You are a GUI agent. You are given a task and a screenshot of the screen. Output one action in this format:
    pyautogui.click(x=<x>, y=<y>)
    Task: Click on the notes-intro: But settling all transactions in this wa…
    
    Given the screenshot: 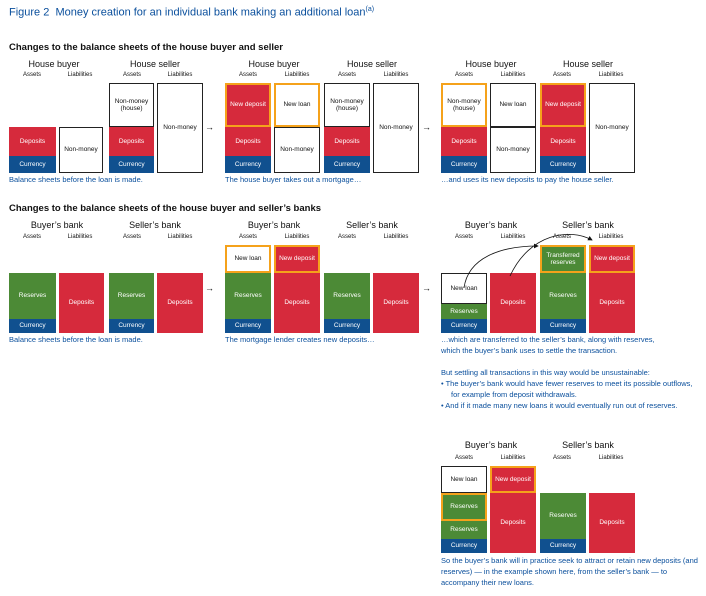 What is the action you would take?
    pyautogui.click(x=545, y=372)
    